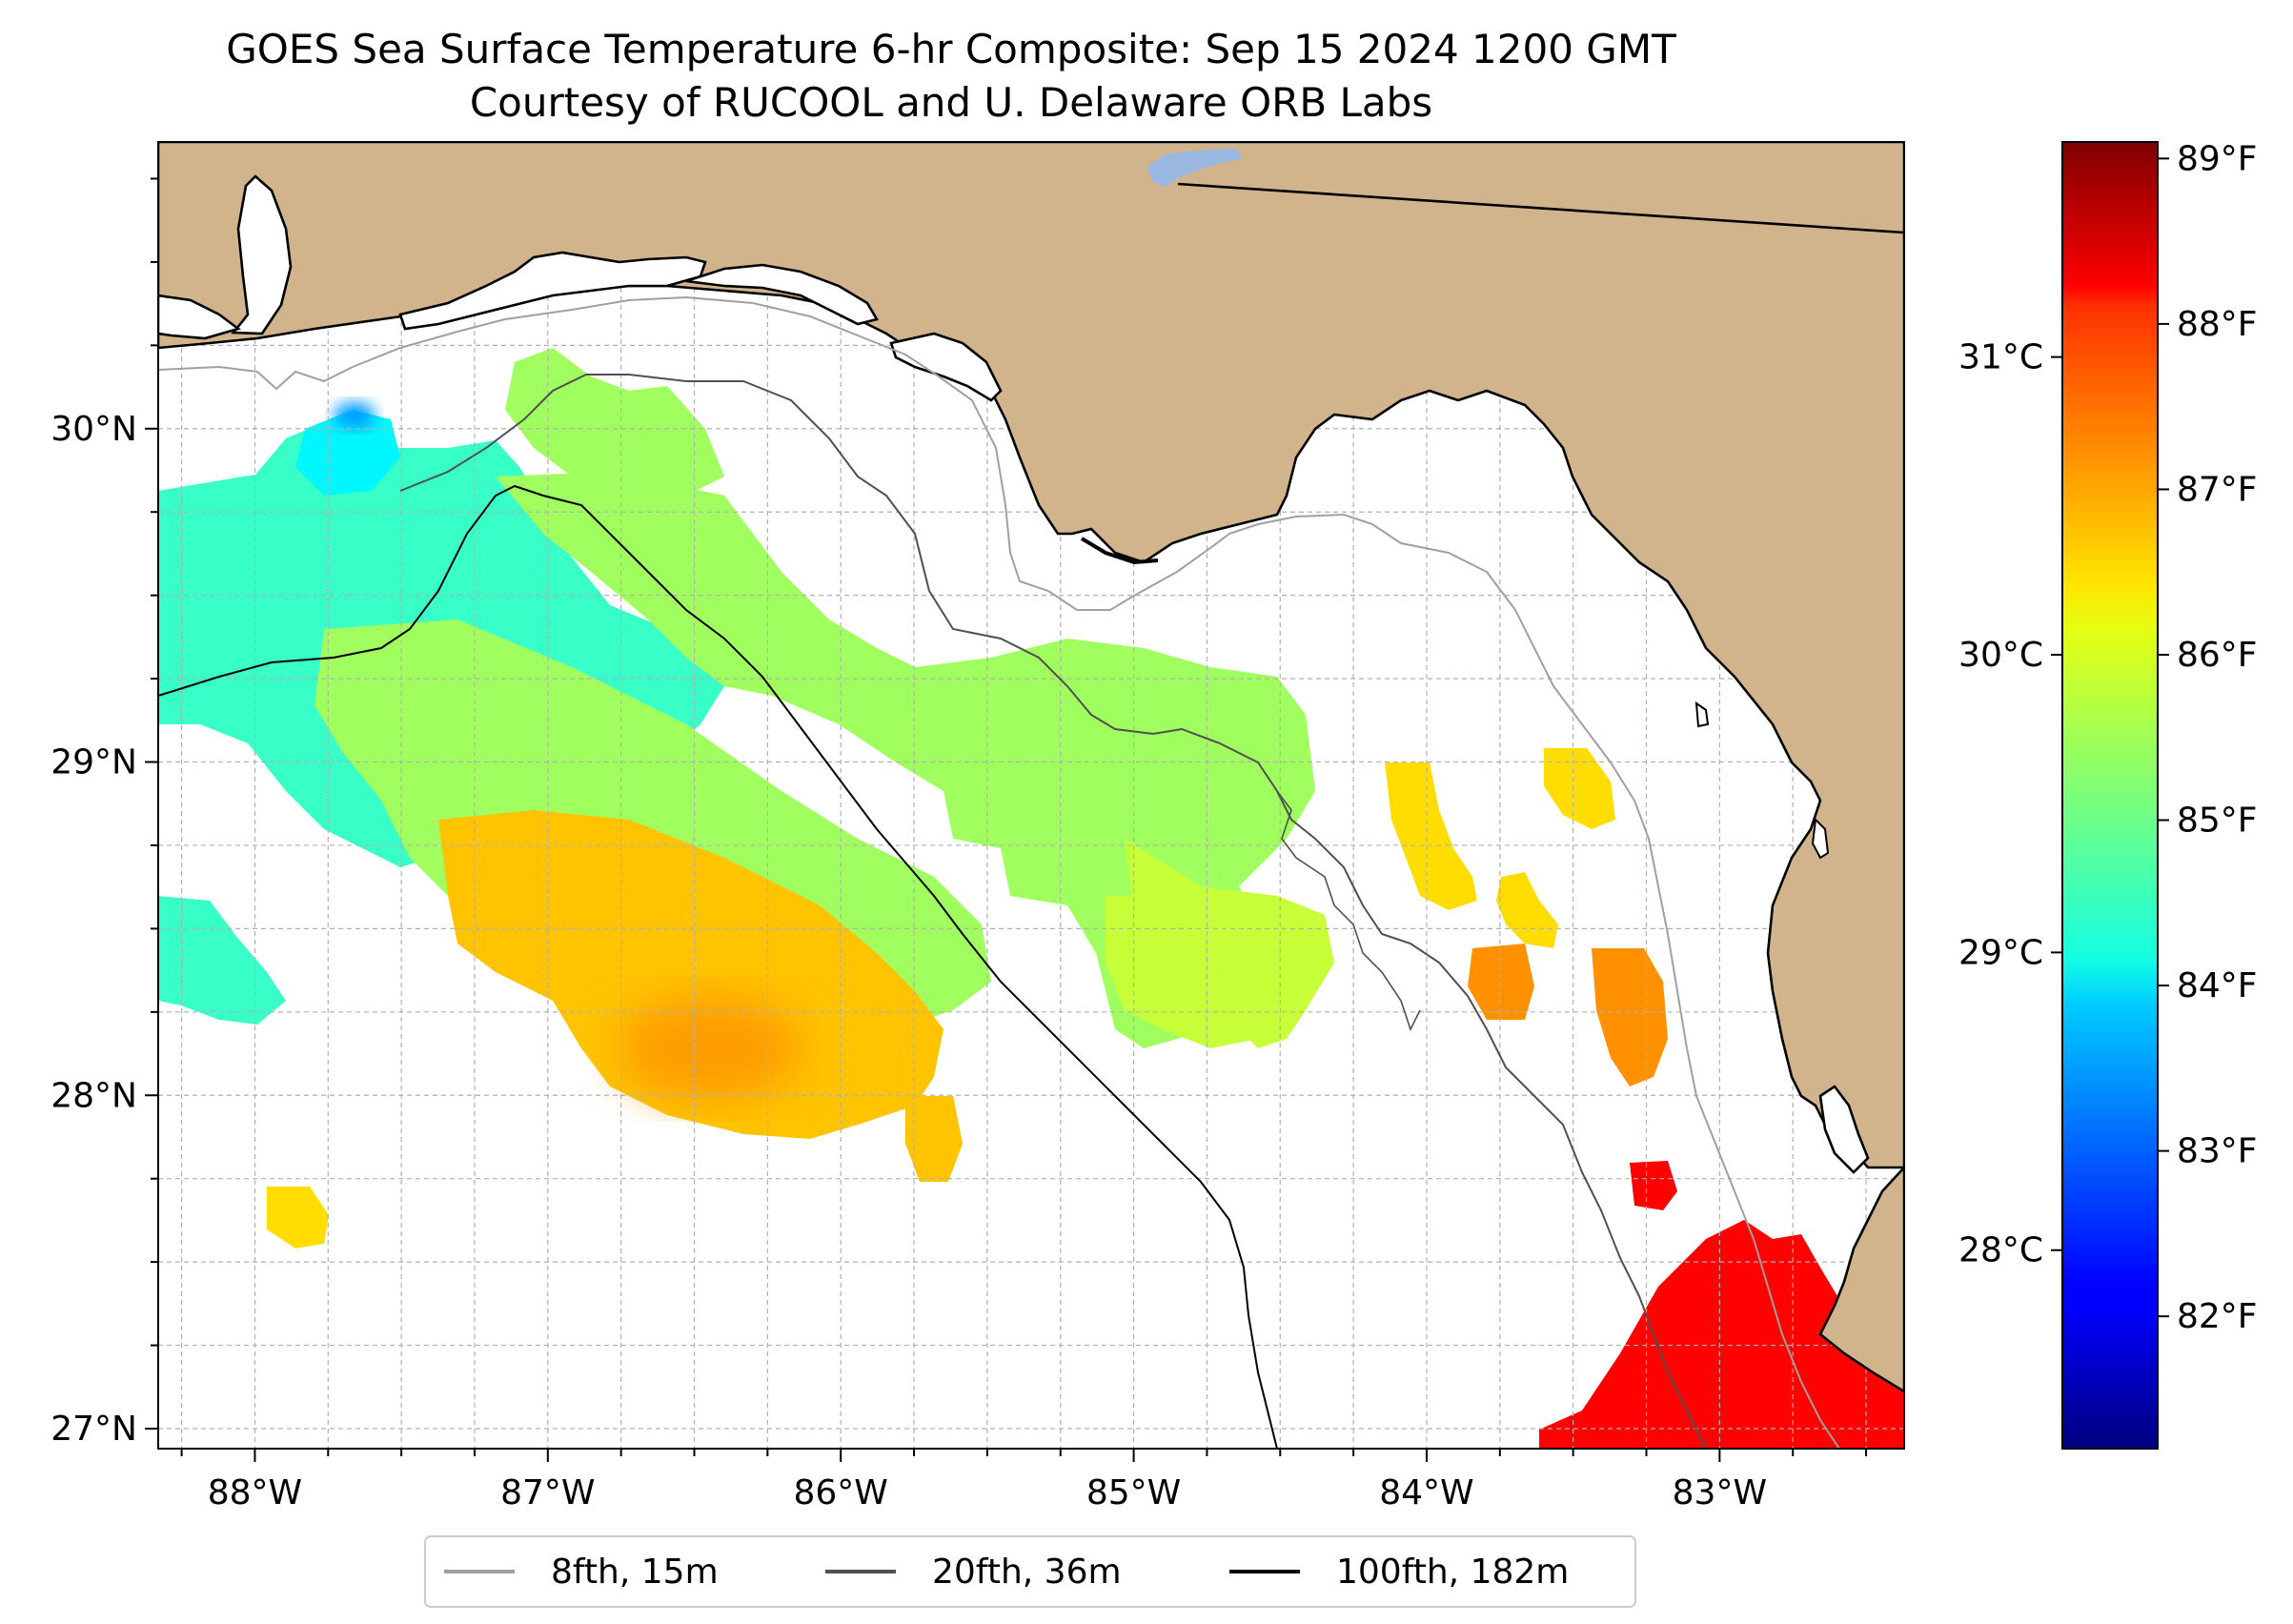 This screenshot has height=1624, width=2293. I want to click on legend-item: 100fth, 182m, so click(1399, 1572).